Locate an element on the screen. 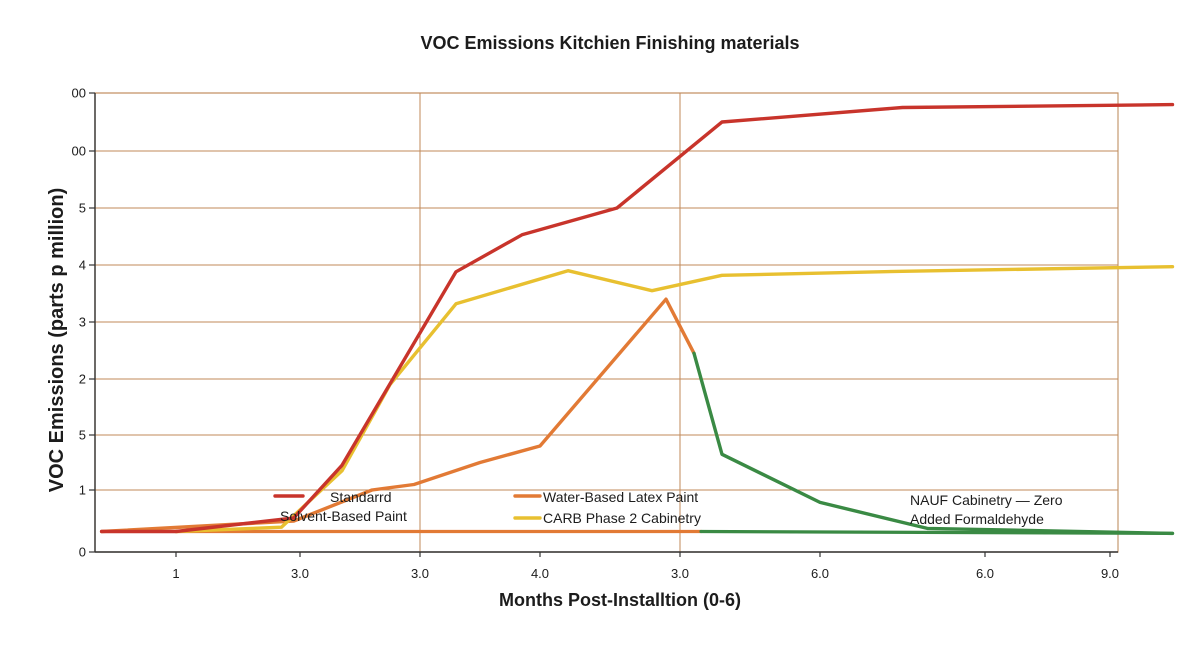  x-tick-label: 4.0 is located at coordinates (540, 573).